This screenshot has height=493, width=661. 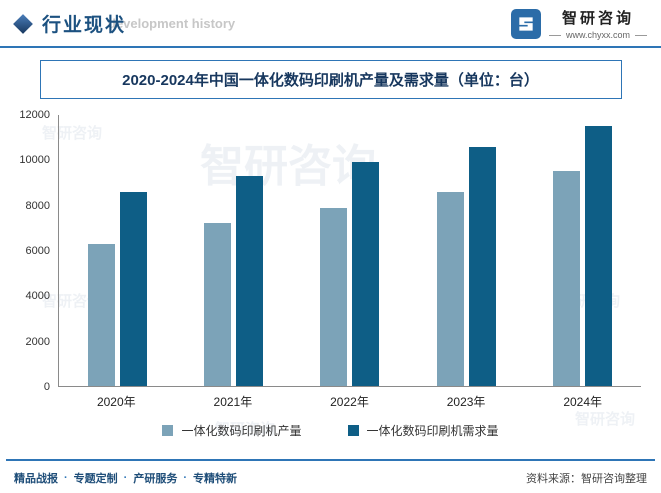 I want to click on footer-tag: 精品战报, so click(x=36, y=479).